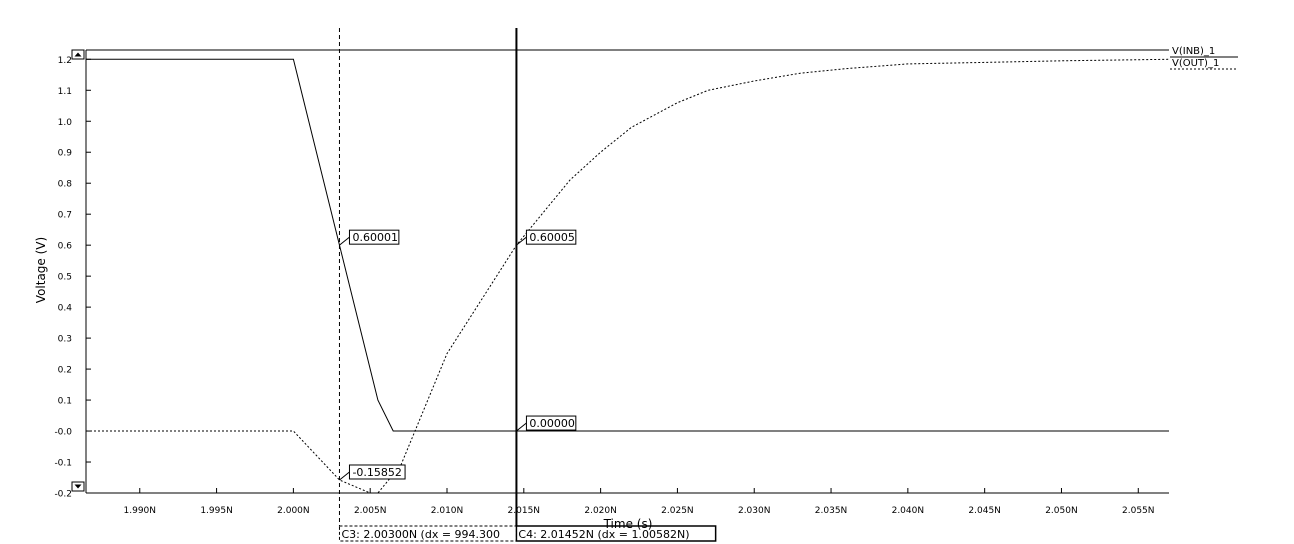 This screenshot has width=1294, height=544. Describe the element at coordinates (65, 61) in the screenshot. I see `y-tick-label: 1.2` at that location.